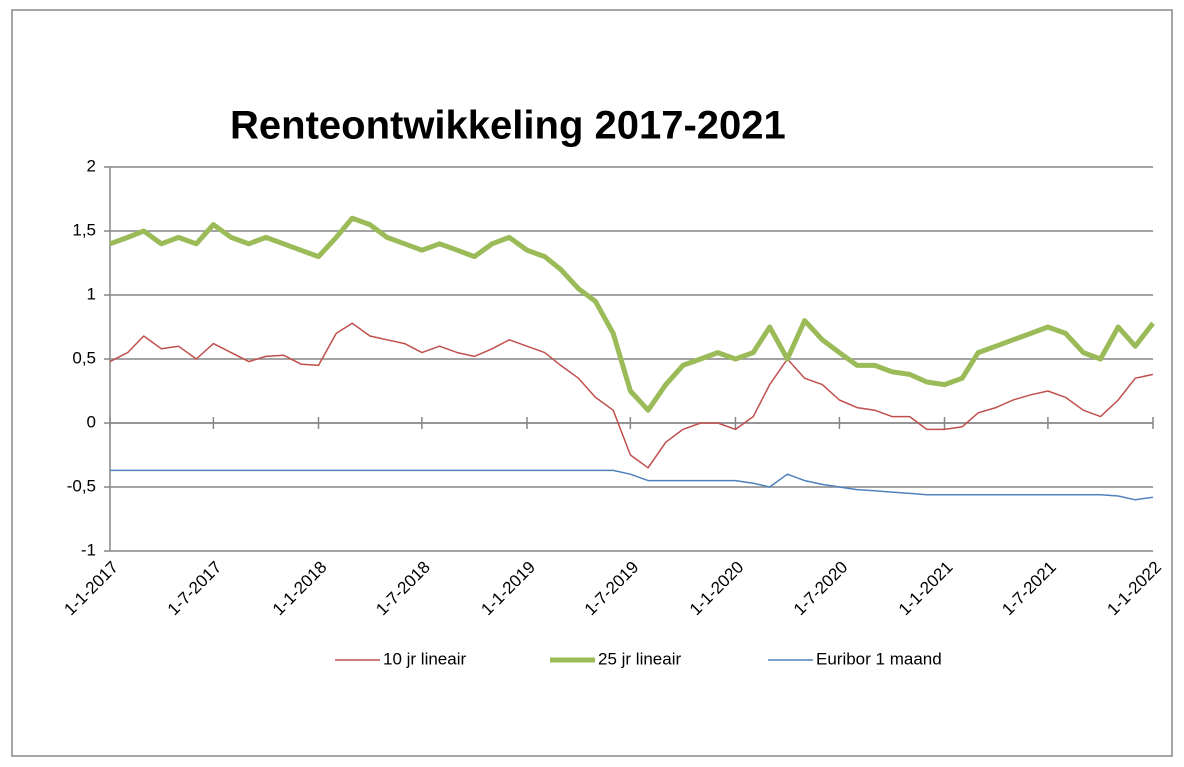  Describe the element at coordinates (632, 485) in the screenshot. I see `series-line` at that location.